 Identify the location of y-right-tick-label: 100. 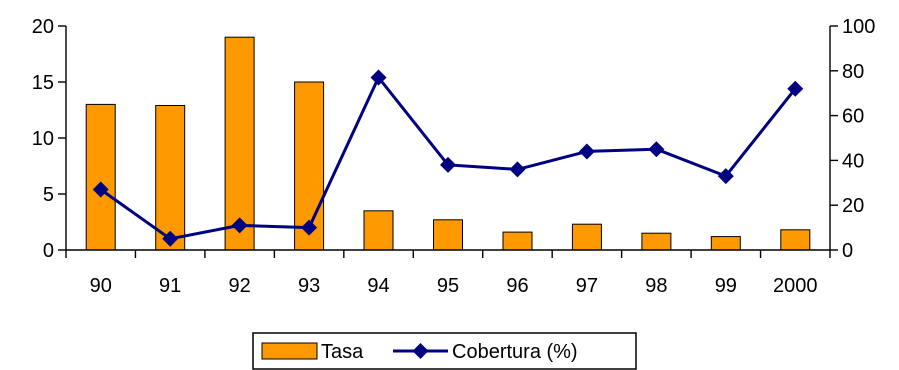
(858, 27).